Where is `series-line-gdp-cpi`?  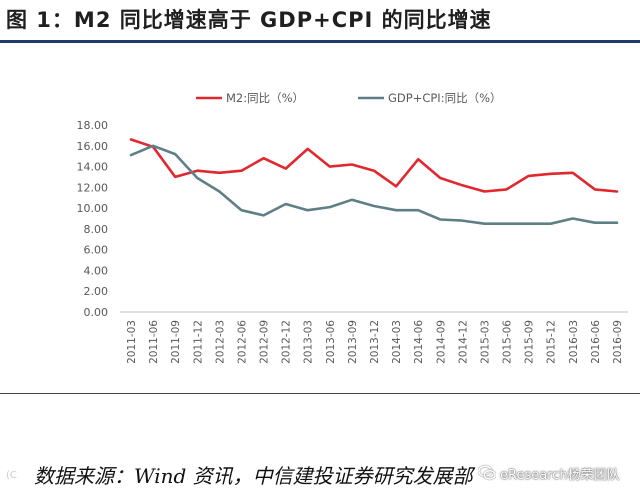
series-line-gdp-cpi is located at coordinates (374, 184).